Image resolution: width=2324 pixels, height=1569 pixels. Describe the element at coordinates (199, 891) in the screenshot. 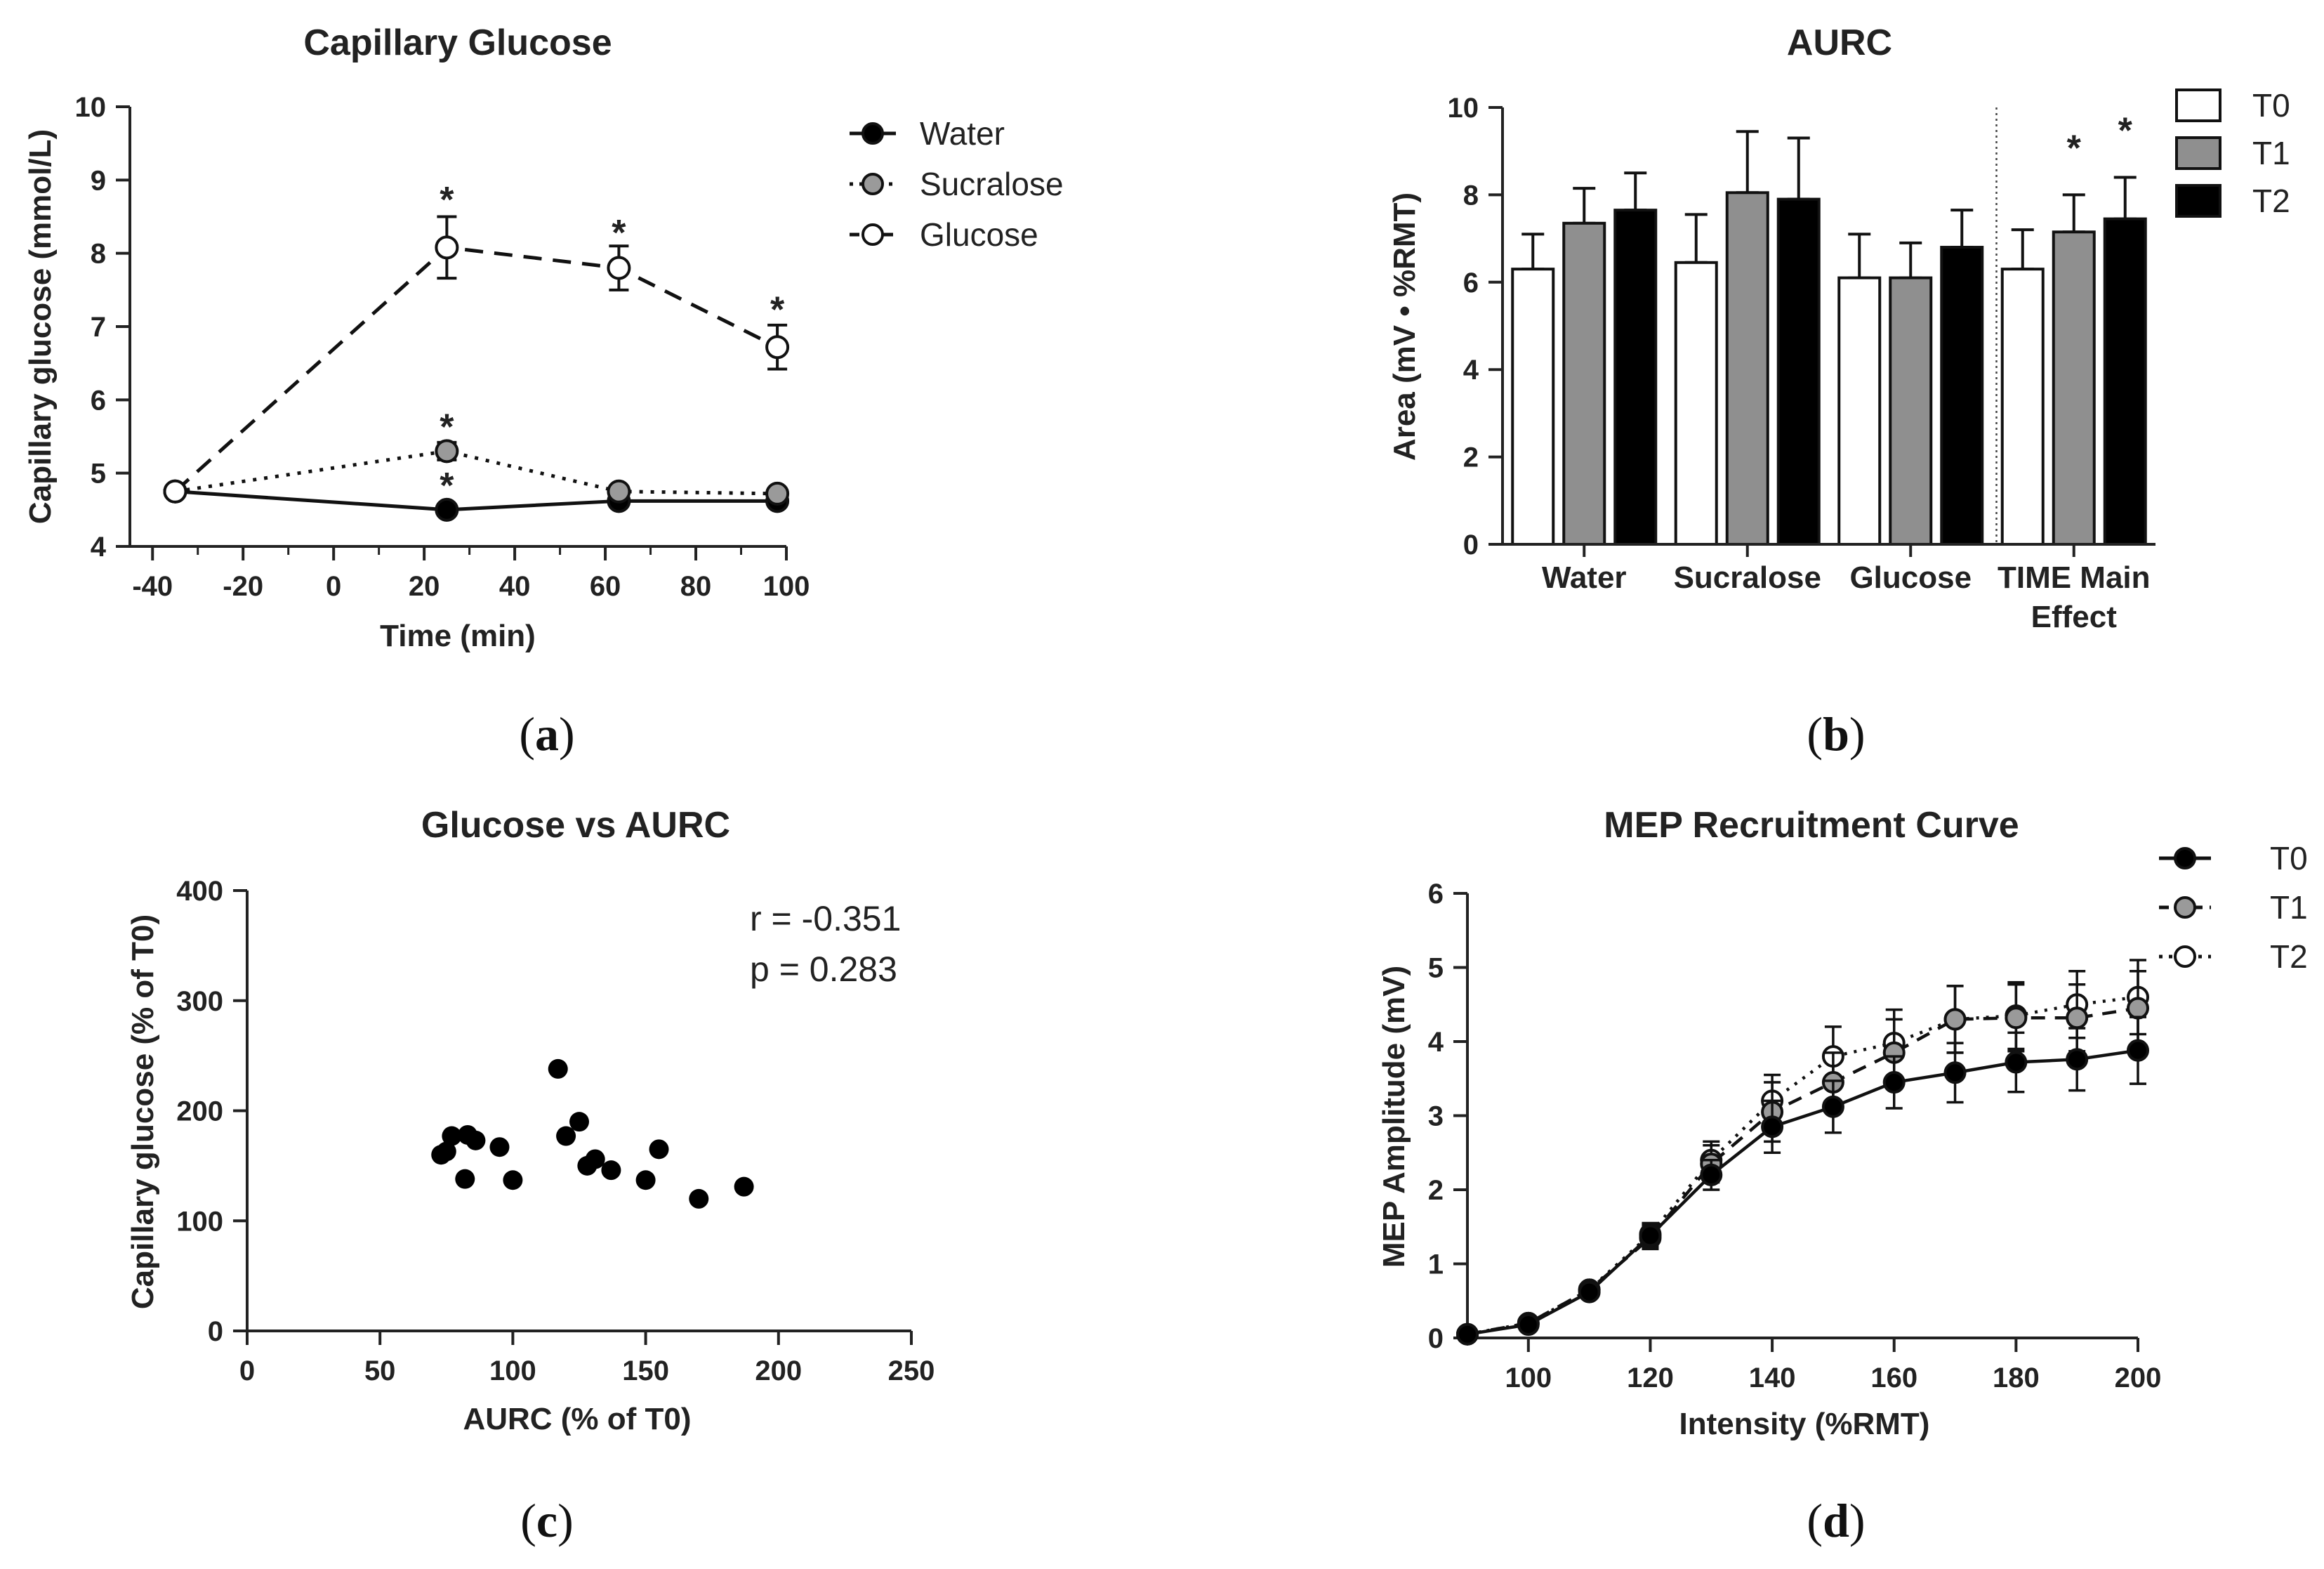

I see `y-tick-label: 400` at that location.